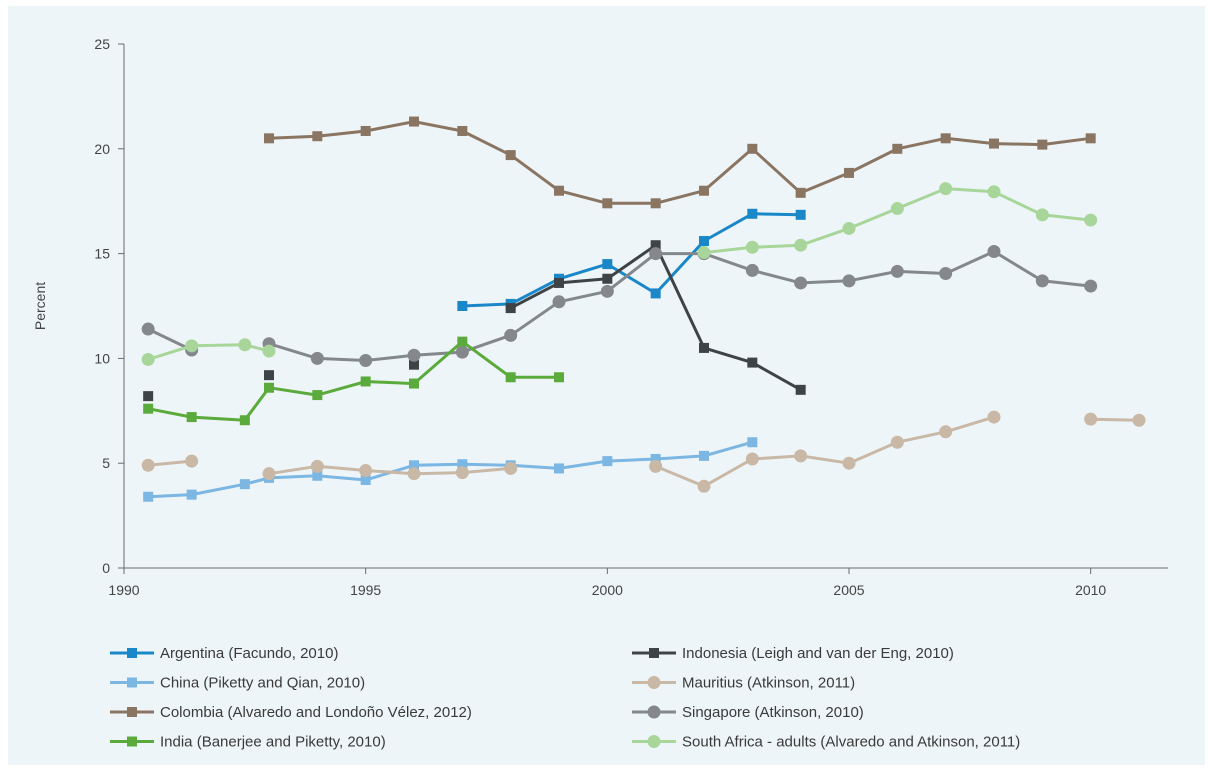 This screenshot has width=1215, height=775. What do you see at coordinates (102, 44) in the screenshot?
I see `y-tick-label: 25` at bounding box center [102, 44].